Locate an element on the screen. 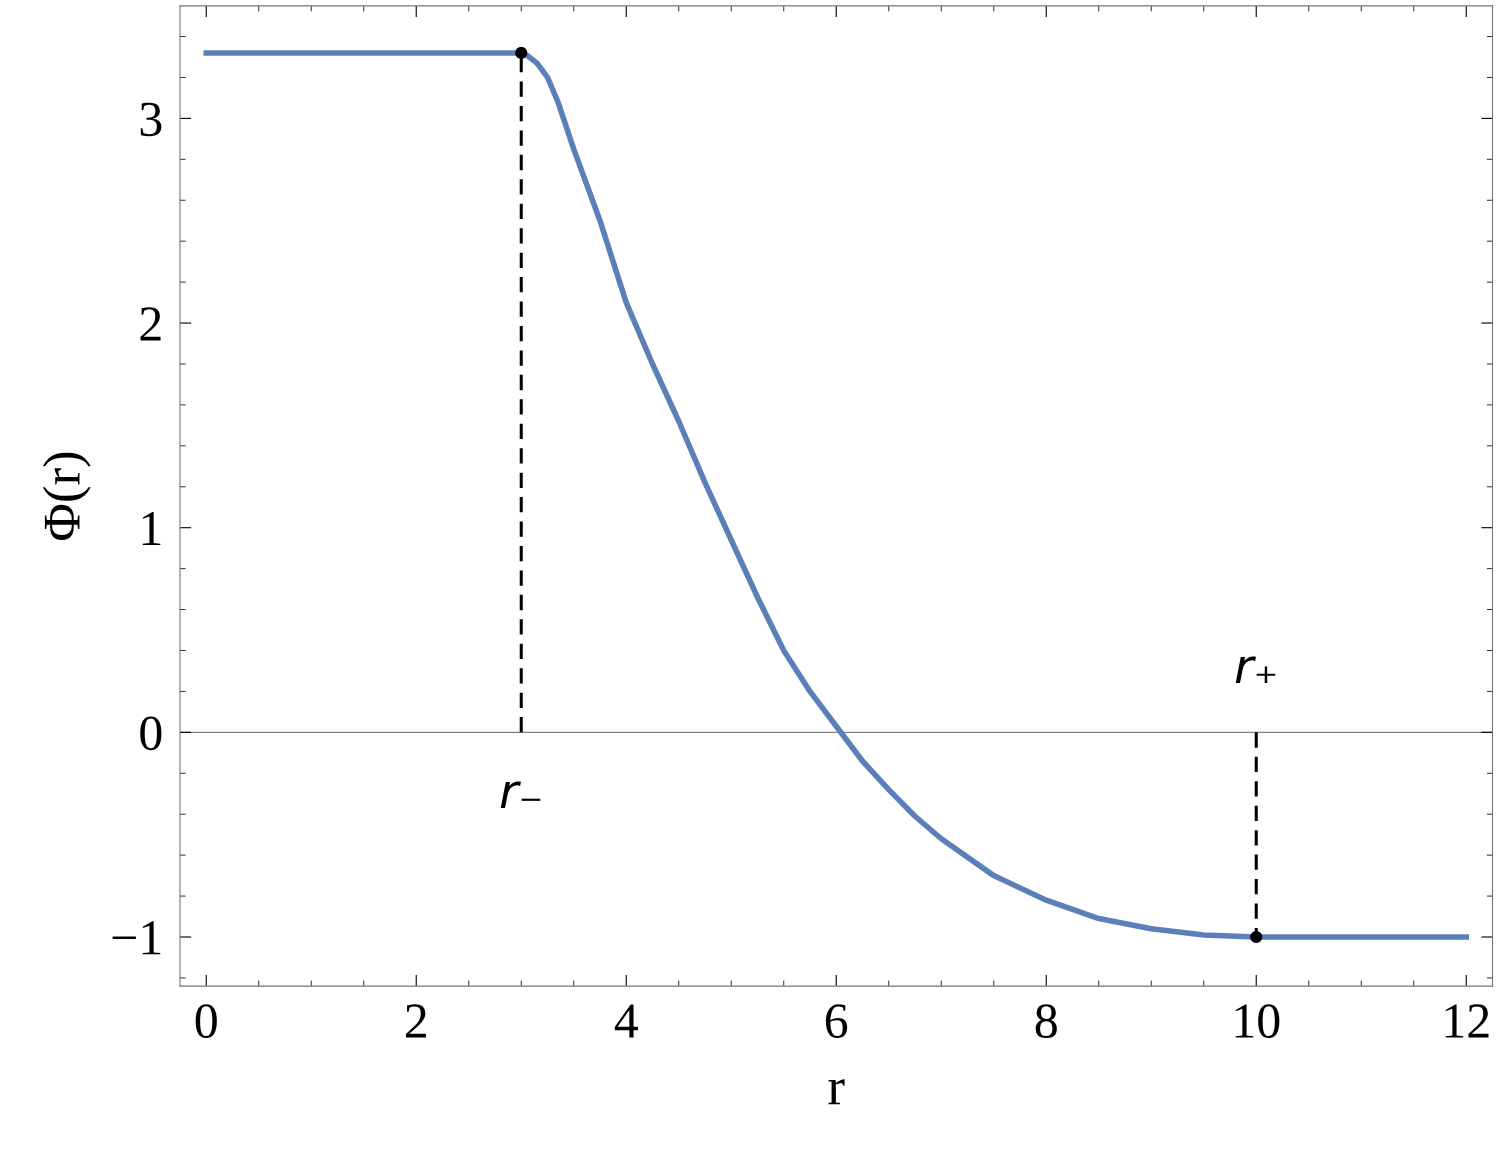 The width and height of the screenshot is (1500, 1167). annotation: r₋ is located at coordinates (520, 794).